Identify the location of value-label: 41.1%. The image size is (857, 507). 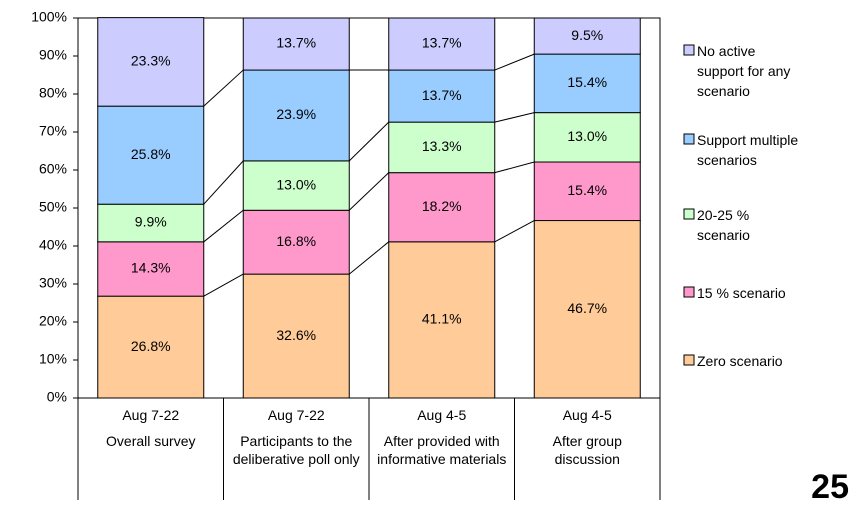
(442, 319).